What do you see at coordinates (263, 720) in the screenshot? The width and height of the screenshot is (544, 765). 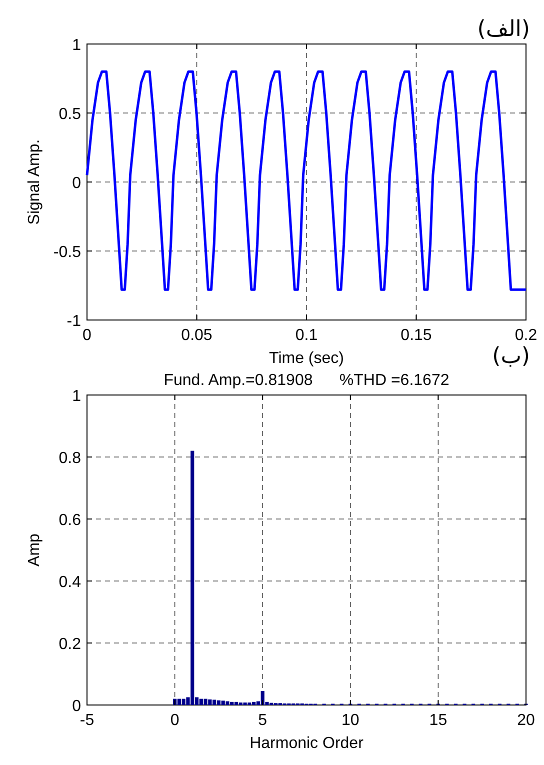 I see `x-tick-label: 5` at bounding box center [263, 720].